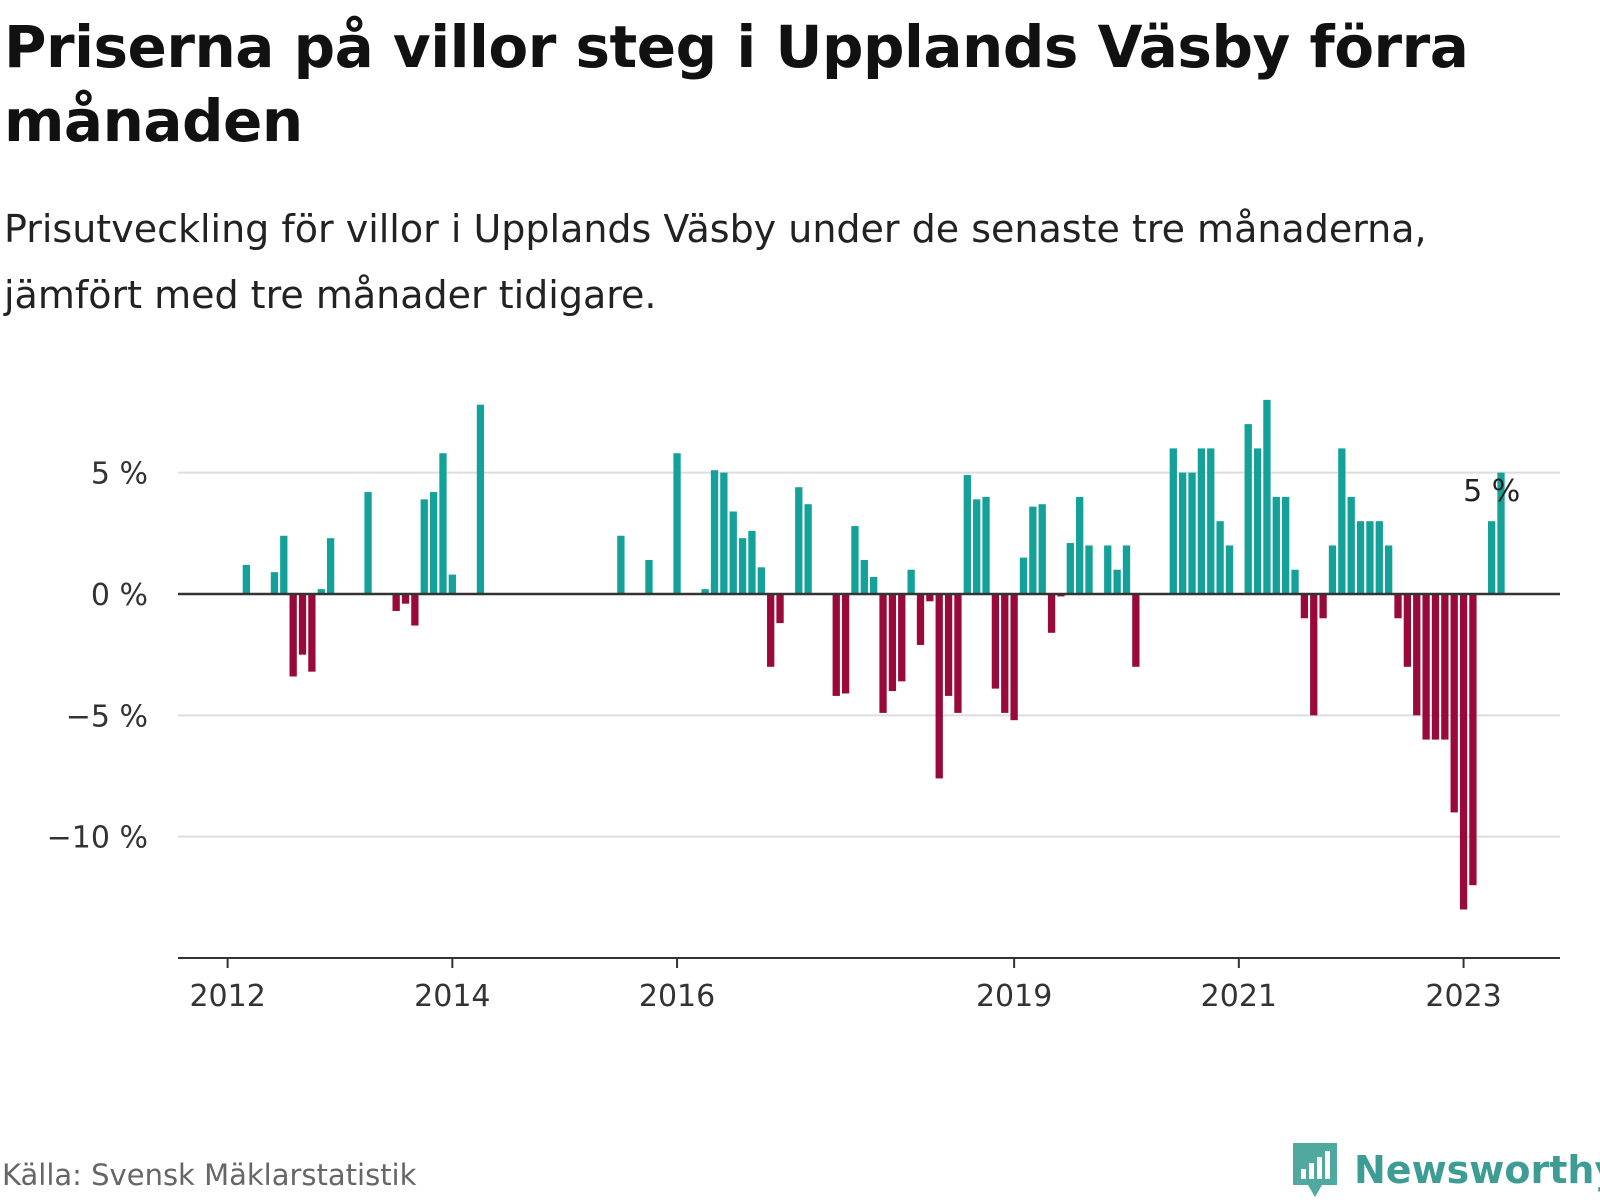  I want to click on x-tick-label: 2014, so click(452, 996).